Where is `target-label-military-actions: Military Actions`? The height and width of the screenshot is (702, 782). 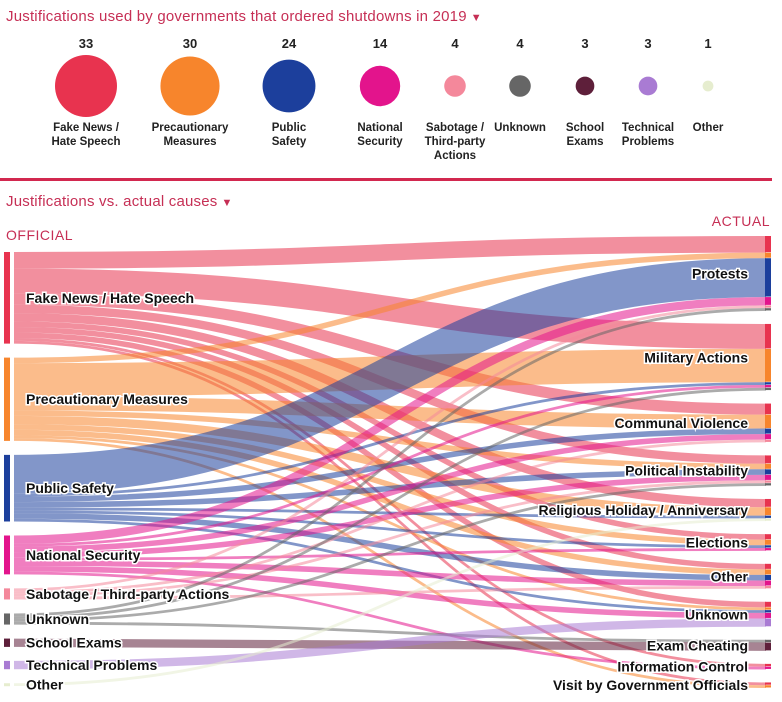
target-label-military-actions: Military Actions is located at coordinates (696, 357).